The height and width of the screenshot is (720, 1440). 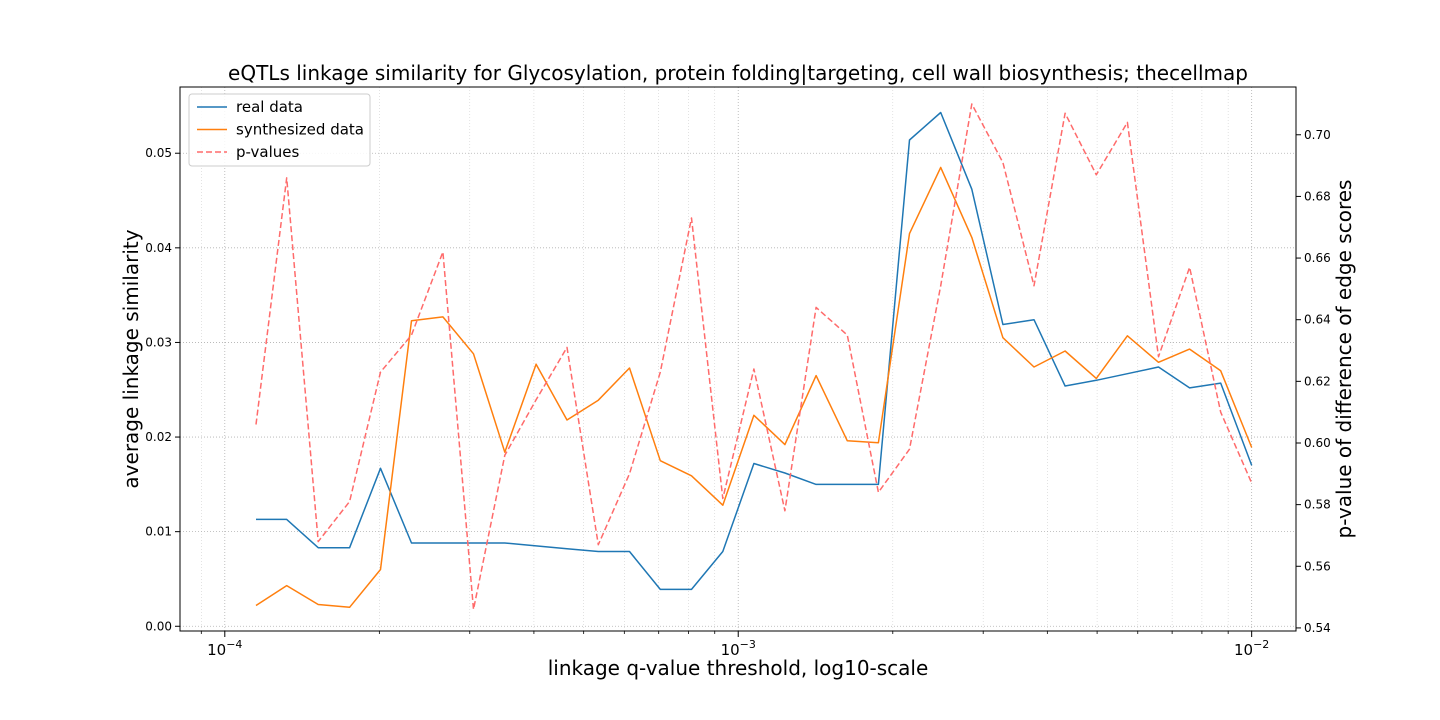 What do you see at coordinates (158, 532) in the screenshot?
I see `y-tick-label: 0.01` at bounding box center [158, 532].